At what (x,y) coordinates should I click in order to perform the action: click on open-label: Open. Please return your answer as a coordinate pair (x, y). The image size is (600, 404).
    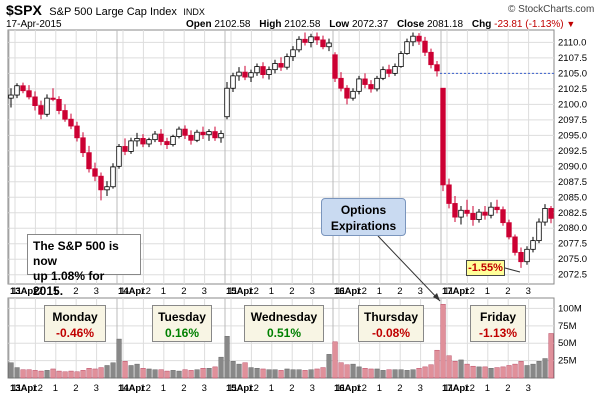
    Looking at the image, I should click on (199, 24).